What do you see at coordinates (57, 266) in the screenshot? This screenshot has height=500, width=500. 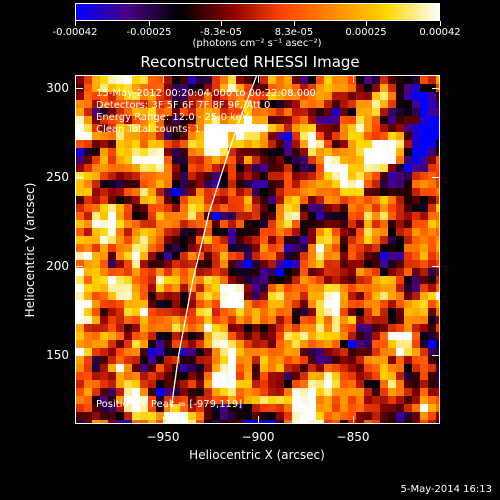 I see `y-tick-label: 200` at bounding box center [57, 266].